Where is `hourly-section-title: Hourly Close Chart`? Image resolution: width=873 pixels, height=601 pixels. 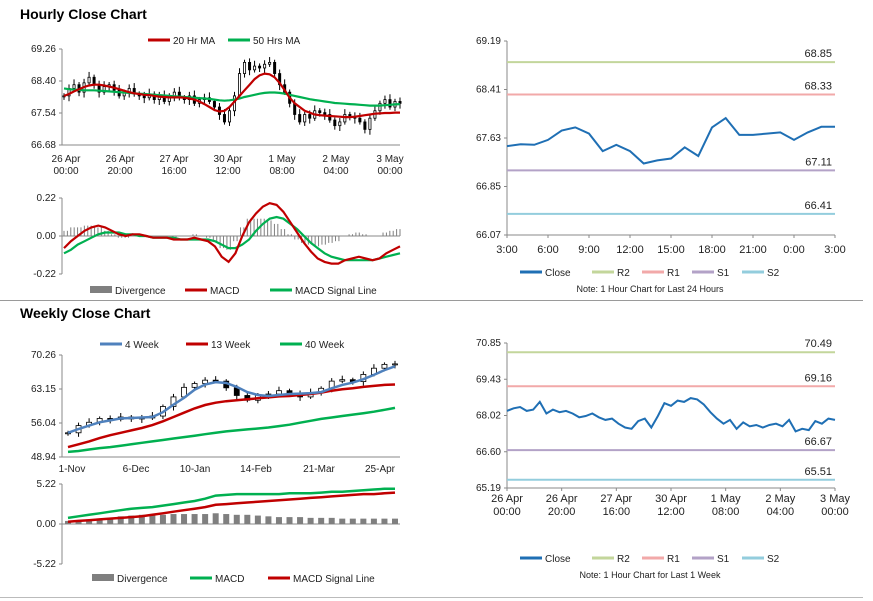
hourly-section-title: Hourly Close Chart is located at coordinates (83, 14).